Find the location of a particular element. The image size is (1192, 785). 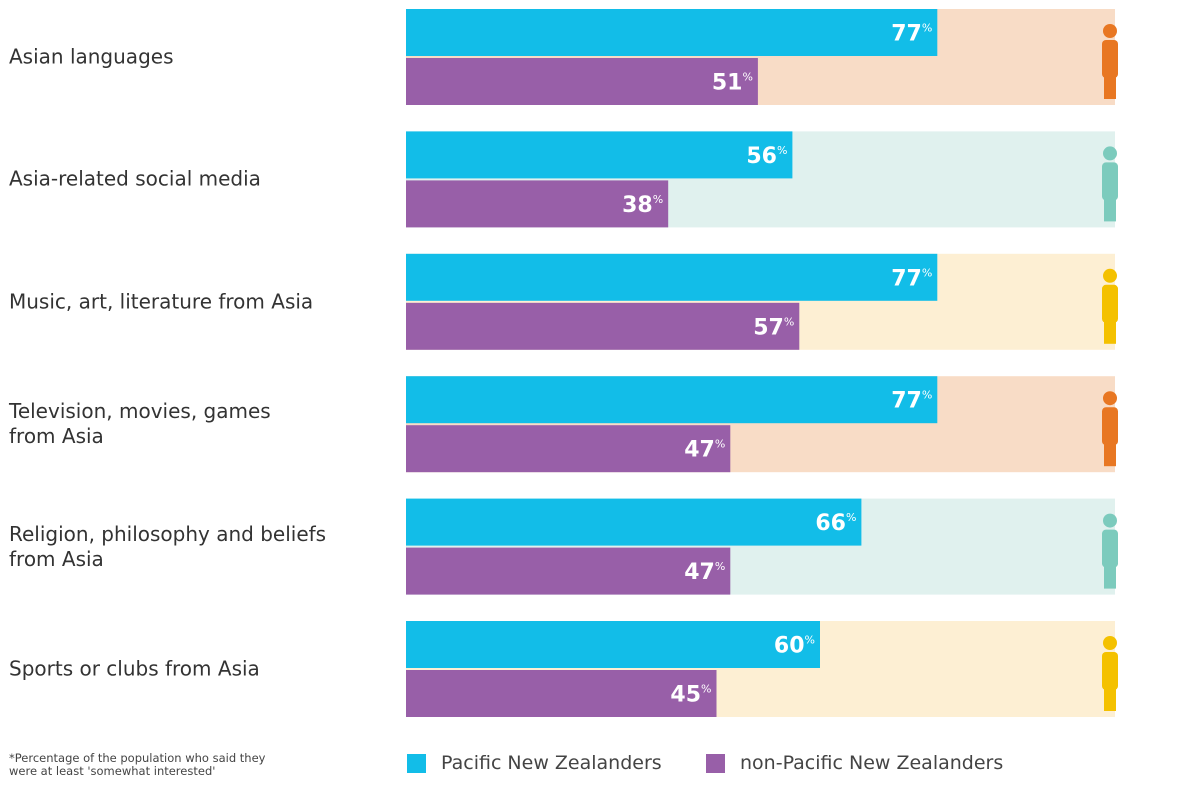

value-label: 45% is located at coordinates (690, 695).